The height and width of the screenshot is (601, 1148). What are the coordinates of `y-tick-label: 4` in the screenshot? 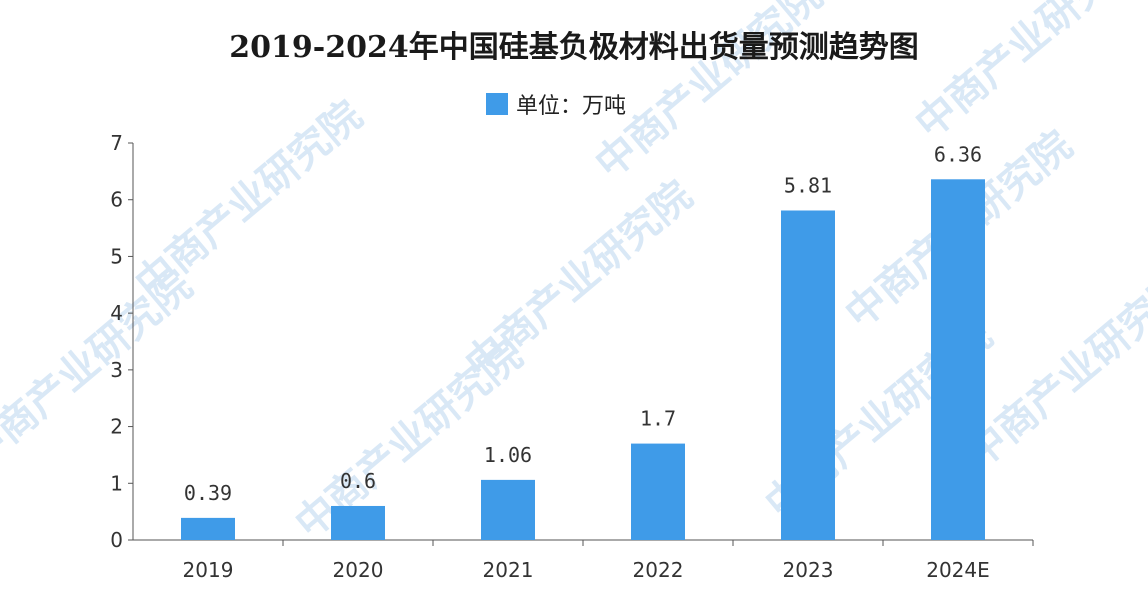 It's located at (116, 313).